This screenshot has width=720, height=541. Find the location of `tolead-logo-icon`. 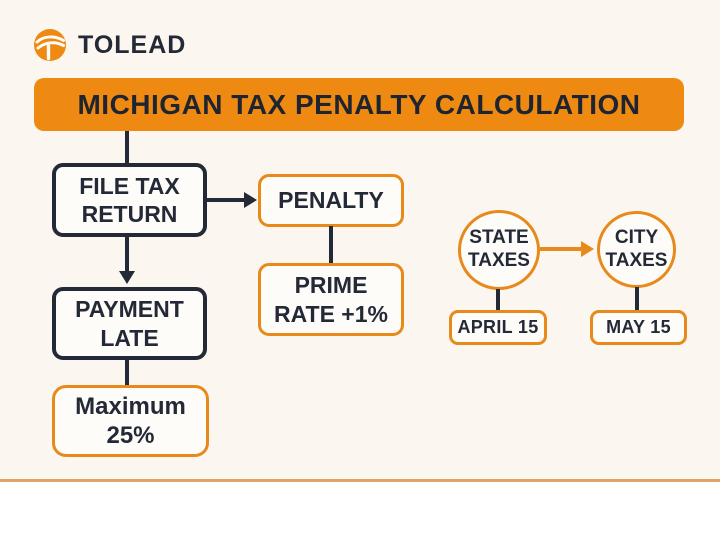

tolead-logo-icon is located at coordinates (50, 45).